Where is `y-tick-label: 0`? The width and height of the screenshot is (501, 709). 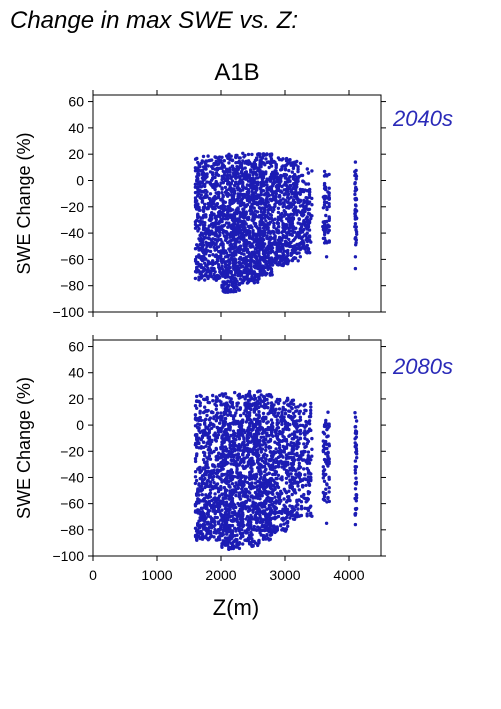
y-tick-label: 0 is located at coordinates (80, 180).